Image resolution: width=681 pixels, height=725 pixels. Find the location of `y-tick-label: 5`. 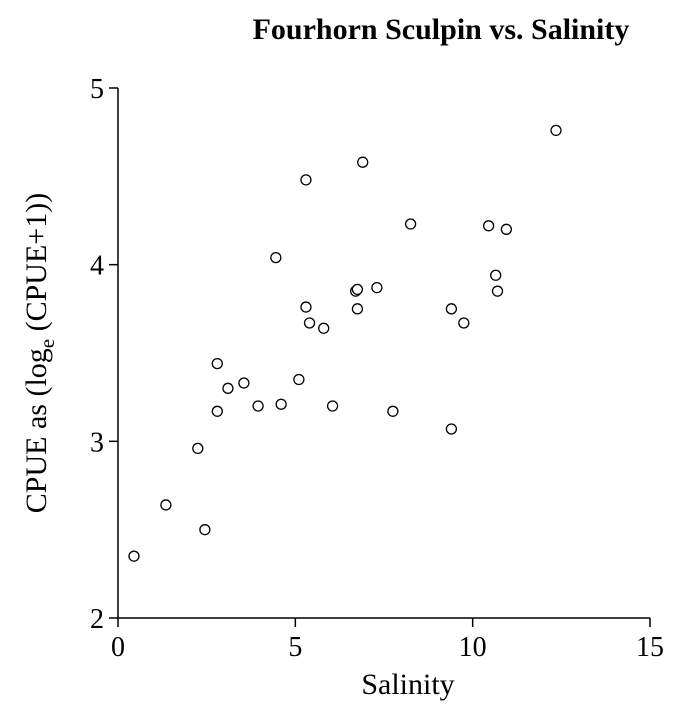

y-tick-label: 5 is located at coordinates (97, 89).